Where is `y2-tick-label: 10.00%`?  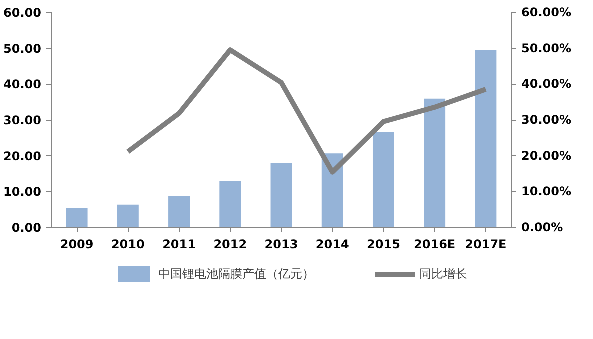
y2-tick-label: 10.00% is located at coordinates (547, 191).